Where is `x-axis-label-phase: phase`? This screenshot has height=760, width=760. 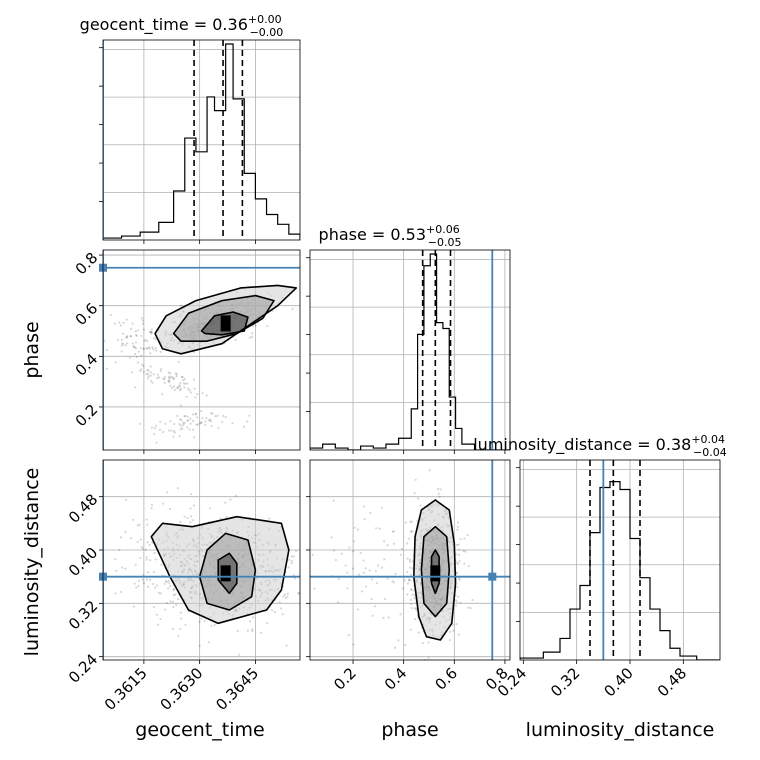
x-axis-label-phase: phase is located at coordinates (409, 730).